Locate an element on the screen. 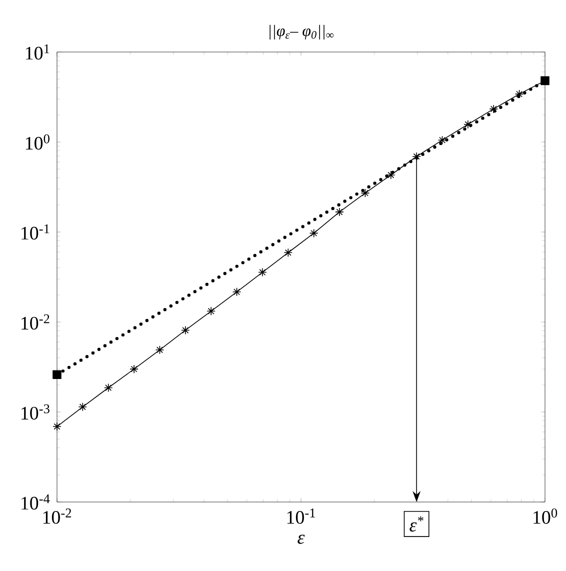 The image size is (566, 571). x-tick-label: 10$^{0}$ is located at coordinates (546, 516).